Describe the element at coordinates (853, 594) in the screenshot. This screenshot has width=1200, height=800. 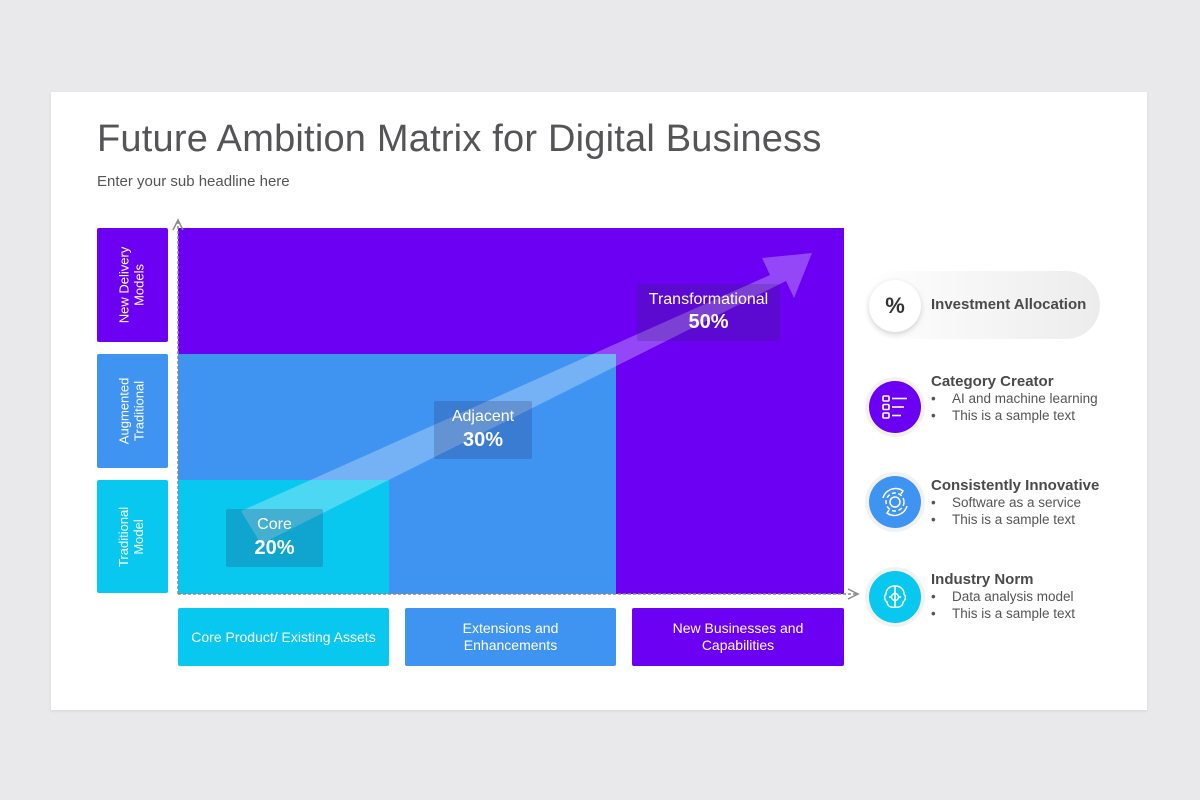
I see `x-axis-arrowhead` at that location.